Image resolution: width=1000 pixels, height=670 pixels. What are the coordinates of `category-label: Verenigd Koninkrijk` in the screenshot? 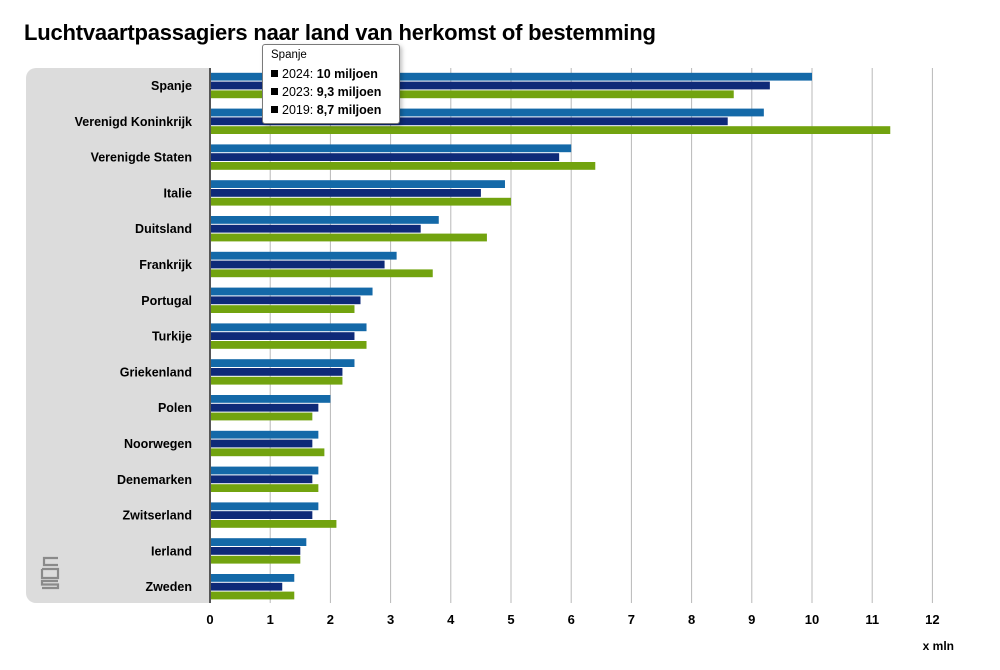 It's located at (133, 122).